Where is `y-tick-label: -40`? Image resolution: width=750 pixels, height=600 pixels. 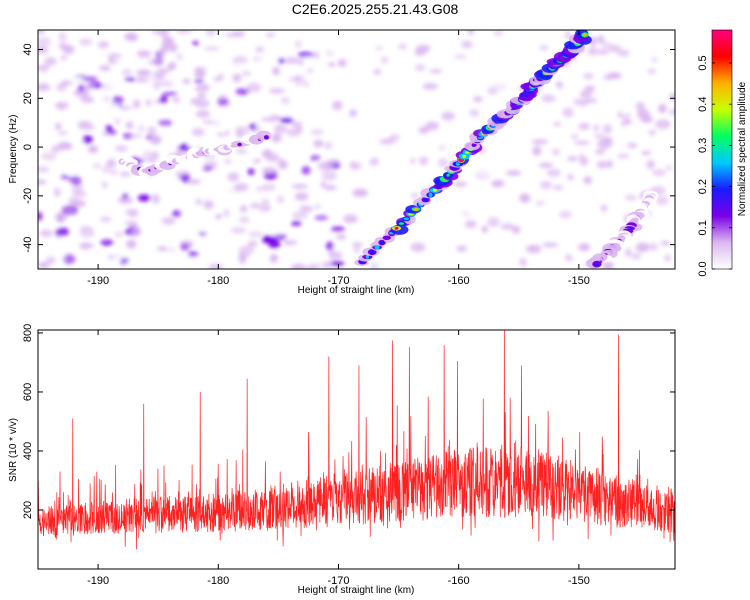 y-tick-label: -40 is located at coordinates (28, 245).